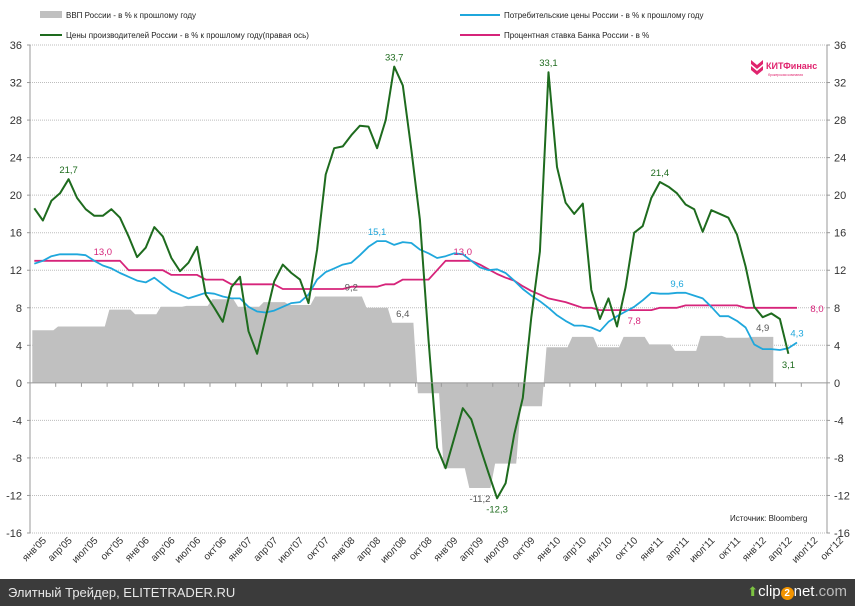 The width and height of the screenshot is (855, 606). I want to click on y-tick-label-right: -12, so click(842, 496).